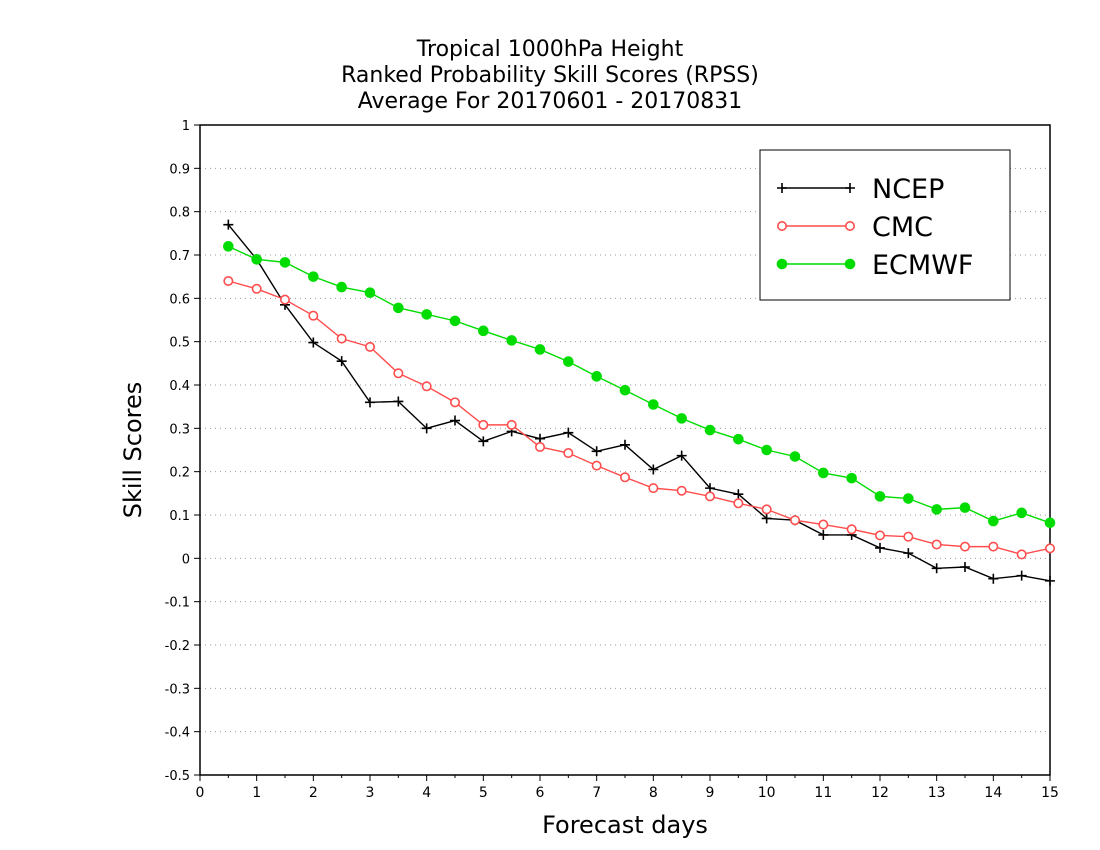  What do you see at coordinates (550, 49) in the screenshot?
I see `chart-title-line-1: Tropical 1000hPa Height` at bounding box center [550, 49].